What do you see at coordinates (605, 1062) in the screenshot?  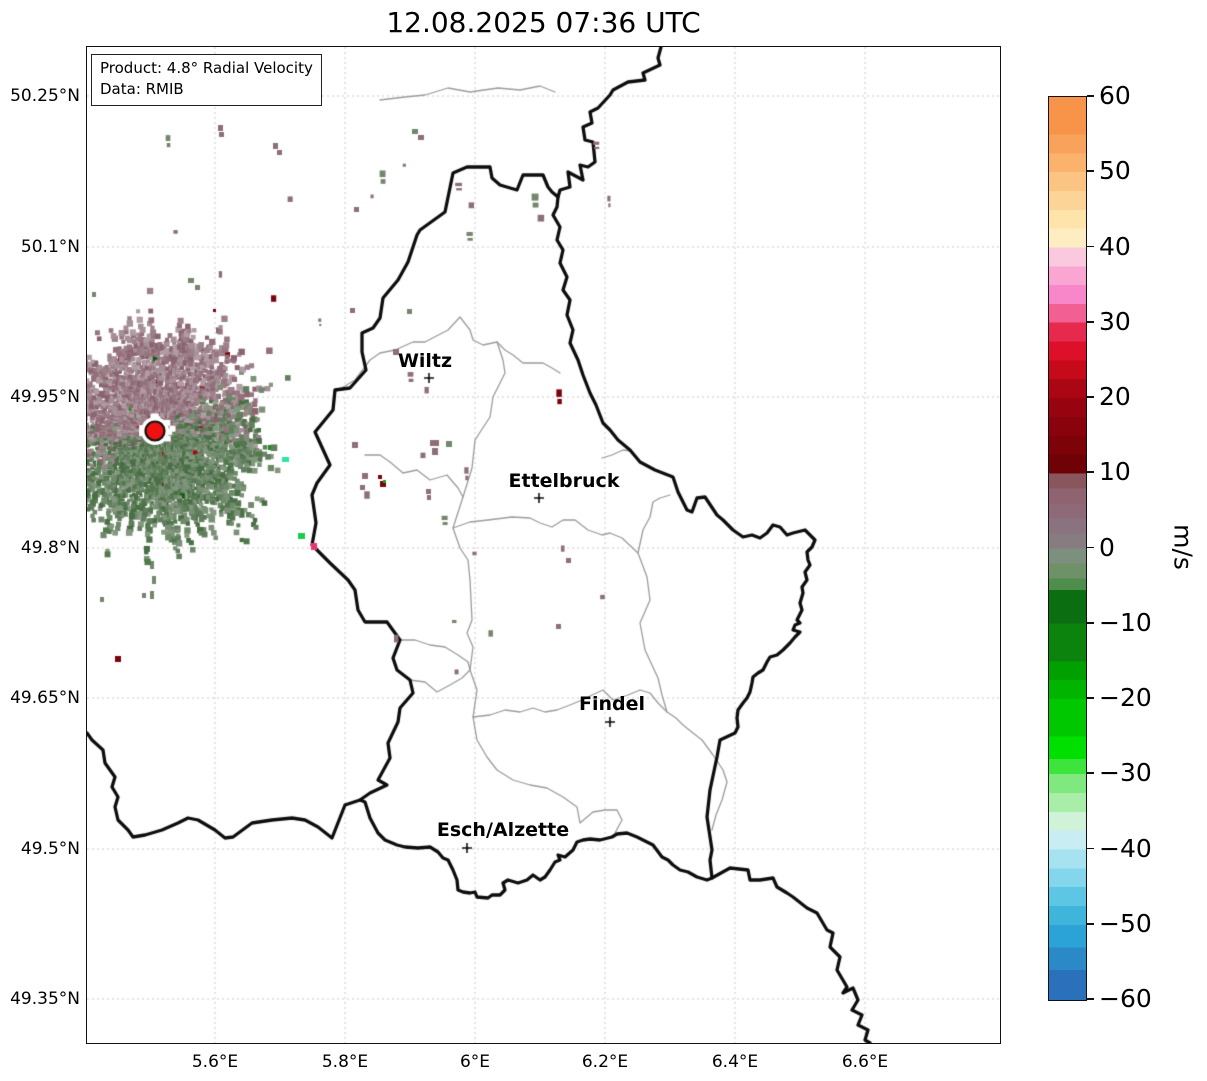 I see `lon-tick-label: 6.2°E` at bounding box center [605, 1062].